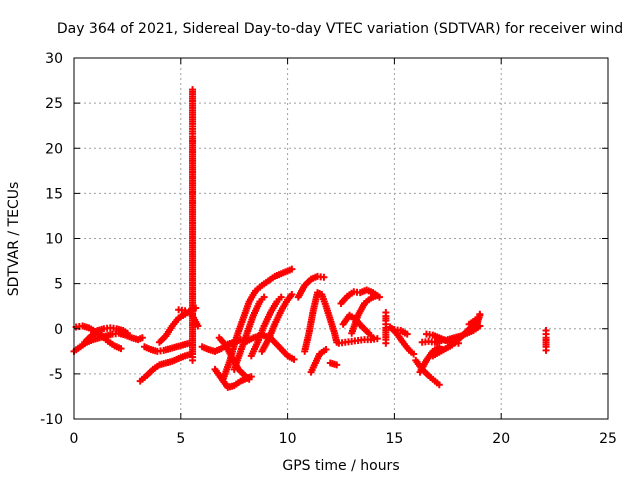 The image size is (640, 480). What do you see at coordinates (14, 239) in the screenshot?
I see `y-axis-label: SDTVAR / TECUs` at bounding box center [14, 239].